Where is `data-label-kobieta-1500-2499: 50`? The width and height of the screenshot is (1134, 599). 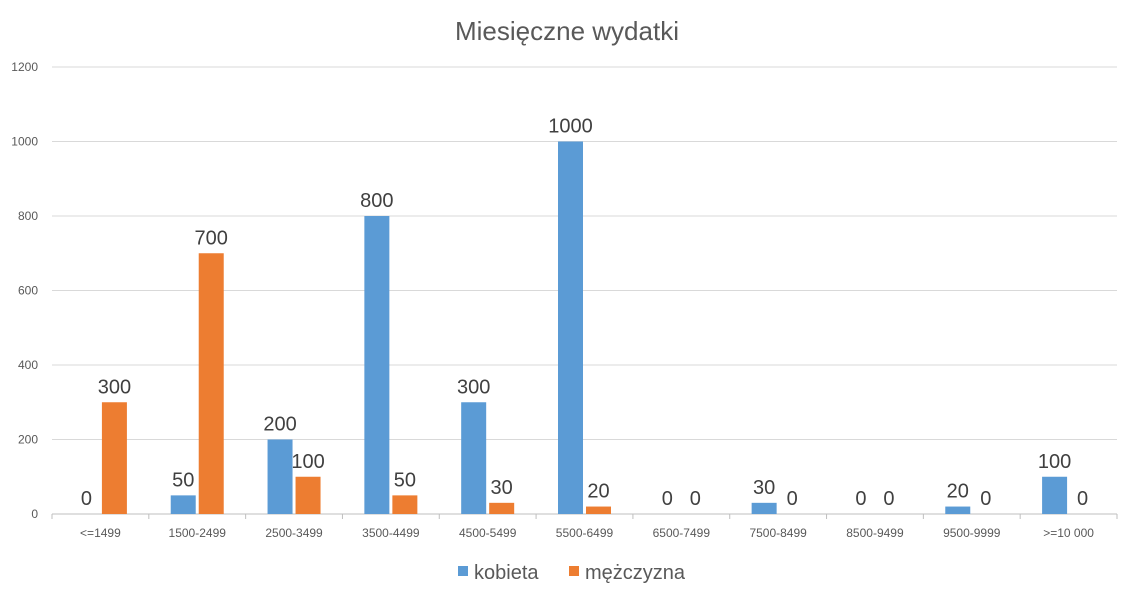
data-label-kobieta-1500-2499: 50 is located at coordinates (183, 480).